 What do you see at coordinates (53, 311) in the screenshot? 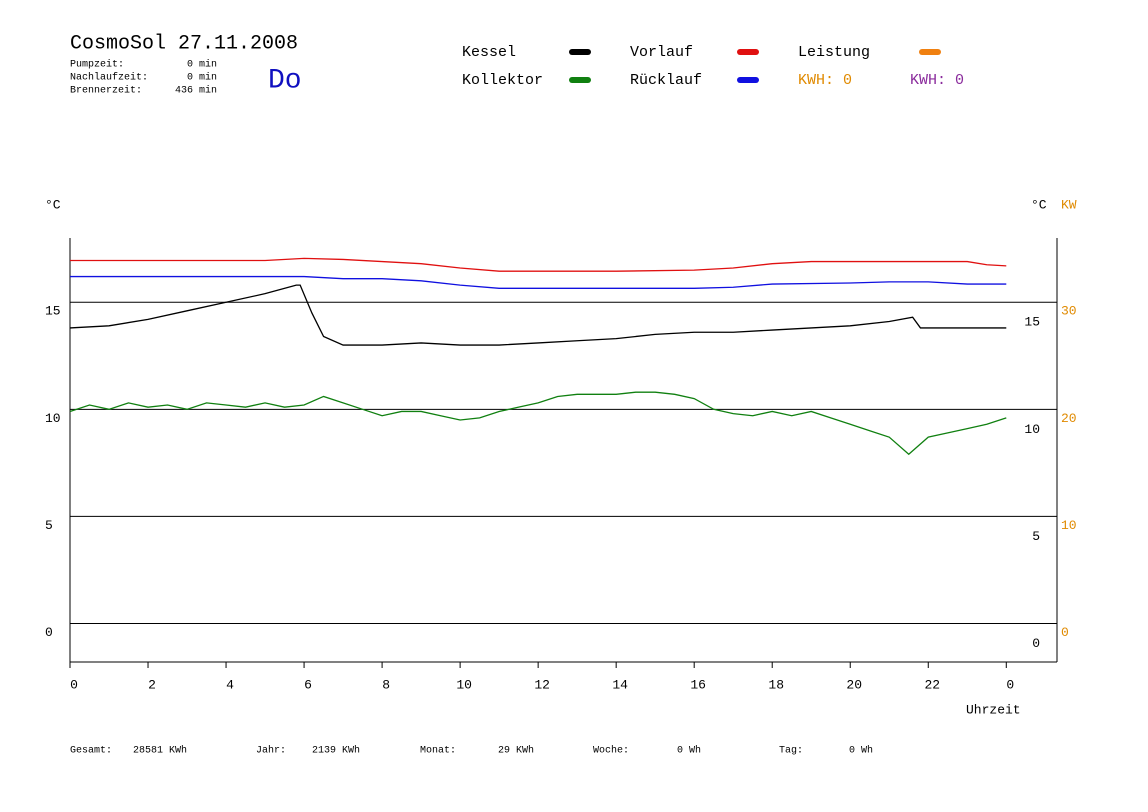
I see `y-tick-label: 15` at bounding box center [53, 311].